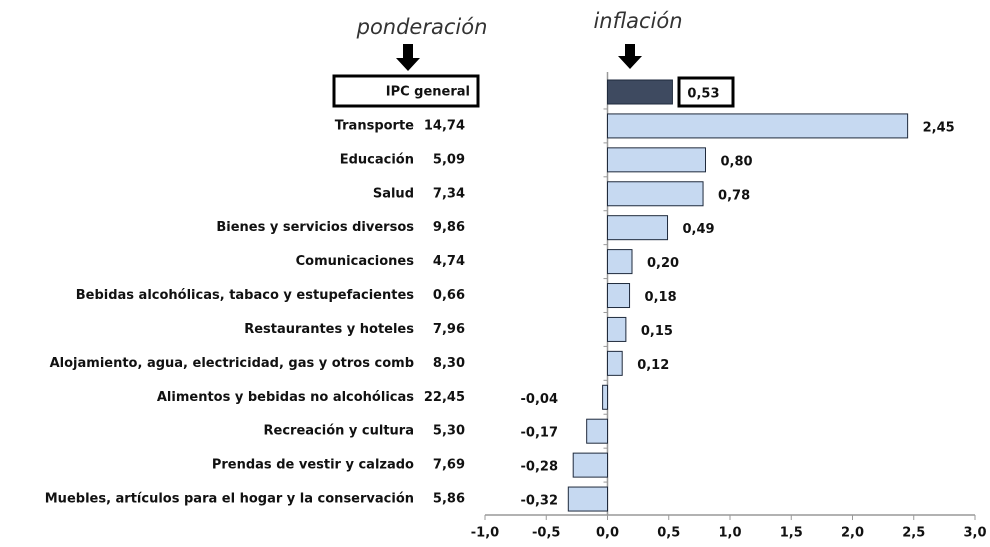 The height and width of the screenshot is (547, 990). Describe the element at coordinates (661, 297) in the screenshot. I see `value-label: 0,18` at that location.